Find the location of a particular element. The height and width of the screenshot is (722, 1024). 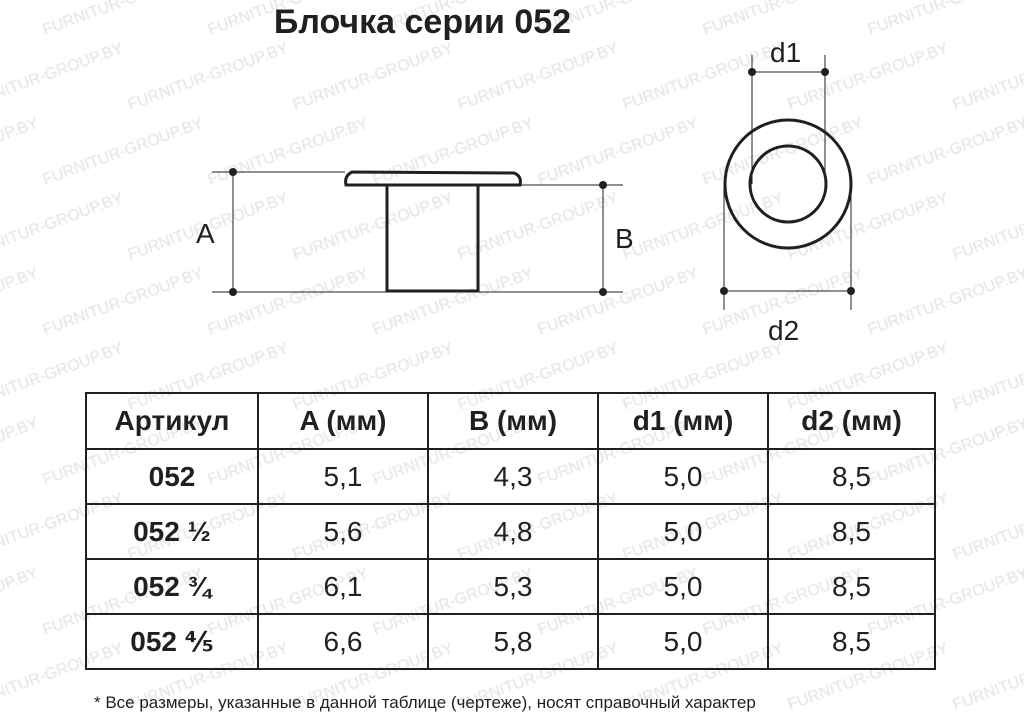

table-row: 052 5,1 4,3 5,0 8,5 is located at coordinates (510, 476).